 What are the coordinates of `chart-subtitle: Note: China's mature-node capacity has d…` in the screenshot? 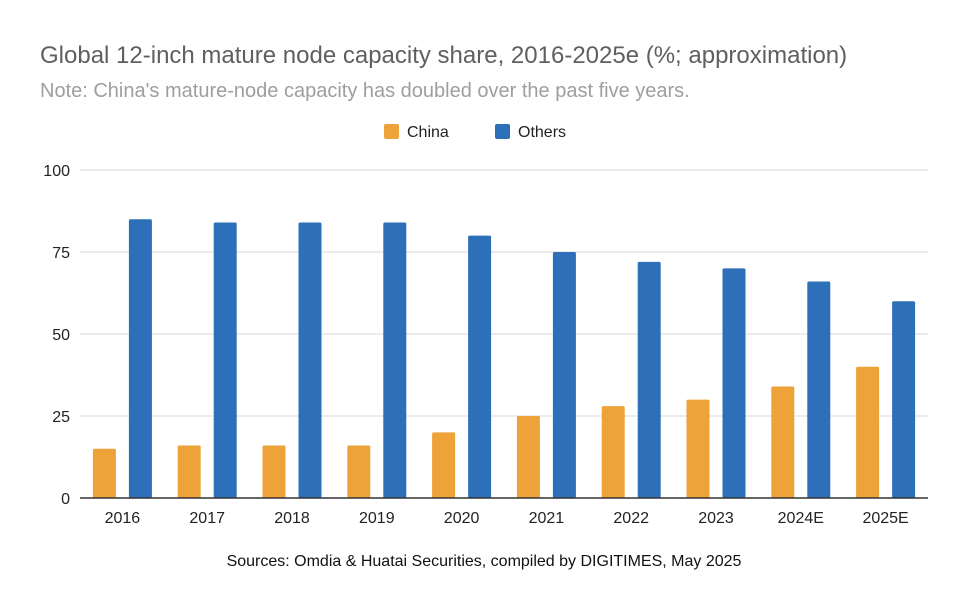 It's located at (365, 91).